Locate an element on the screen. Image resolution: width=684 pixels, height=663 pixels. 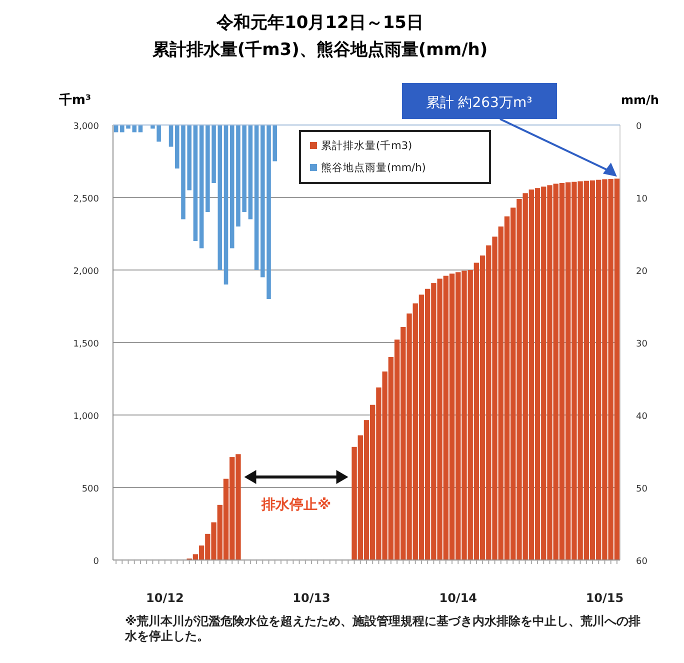
y-tick-label: 2,000 is located at coordinates (86, 272).